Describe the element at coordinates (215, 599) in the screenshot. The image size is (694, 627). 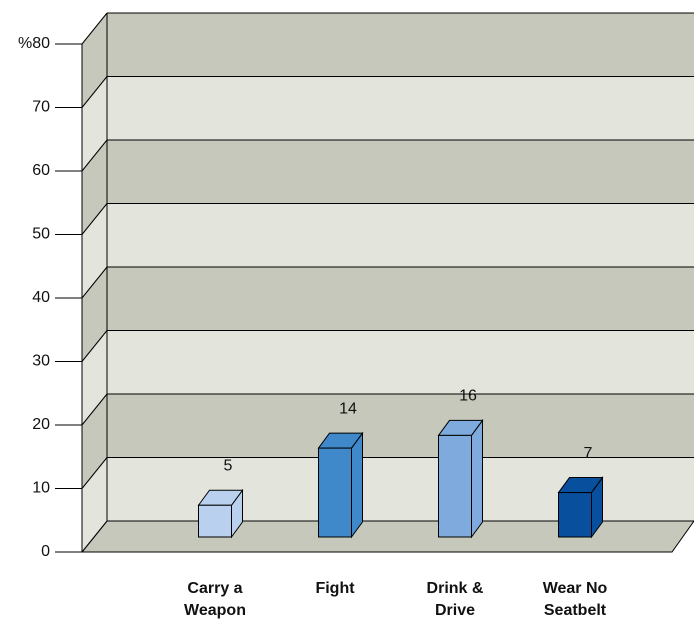
I see `x-tick-label: Carry a Weapon` at that location.